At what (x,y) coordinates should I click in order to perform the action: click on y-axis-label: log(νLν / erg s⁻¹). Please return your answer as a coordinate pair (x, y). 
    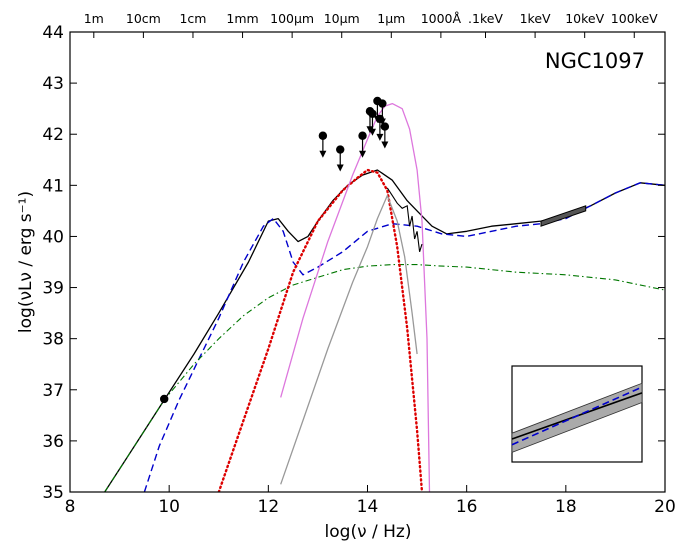
    Looking at the image, I should click on (26, 262).